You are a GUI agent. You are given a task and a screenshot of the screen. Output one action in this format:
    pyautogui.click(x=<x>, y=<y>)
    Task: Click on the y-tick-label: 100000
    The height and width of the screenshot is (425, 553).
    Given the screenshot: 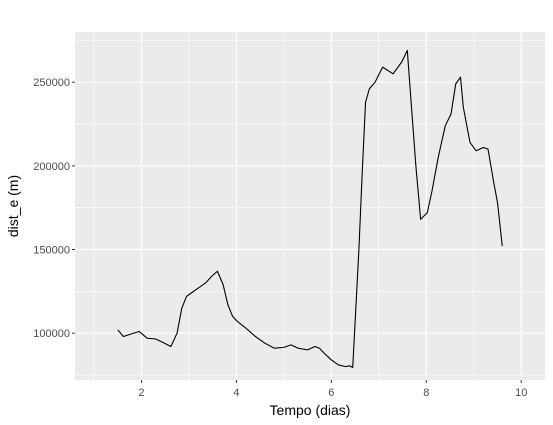 What is the action you would take?
    pyautogui.click(x=51, y=334)
    